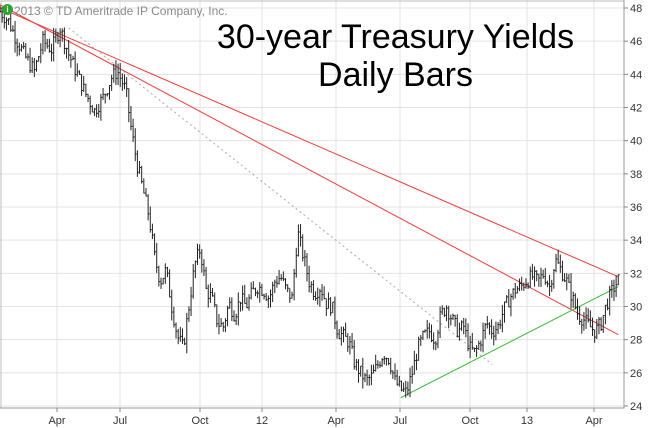  Describe the element at coordinates (636, 341) in the screenshot. I see `y-tick-label: 28` at that location.